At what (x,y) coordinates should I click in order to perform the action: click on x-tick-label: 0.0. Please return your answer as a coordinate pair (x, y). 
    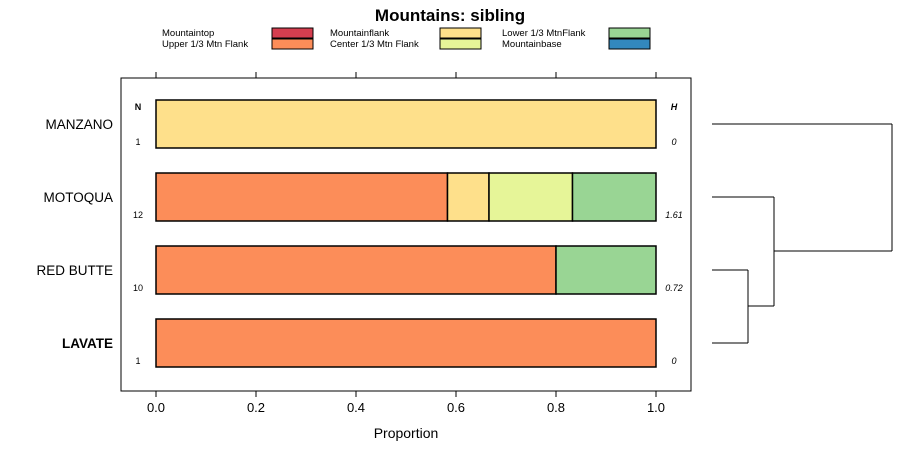
    Looking at the image, I should click on (156, 407).